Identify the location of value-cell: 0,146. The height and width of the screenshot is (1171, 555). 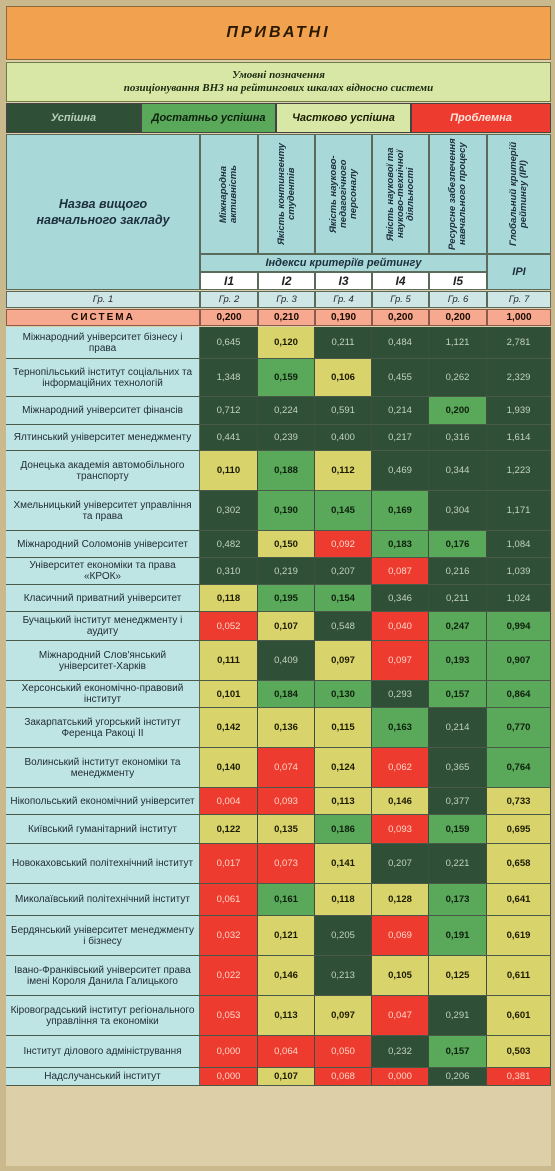
(286, 975).